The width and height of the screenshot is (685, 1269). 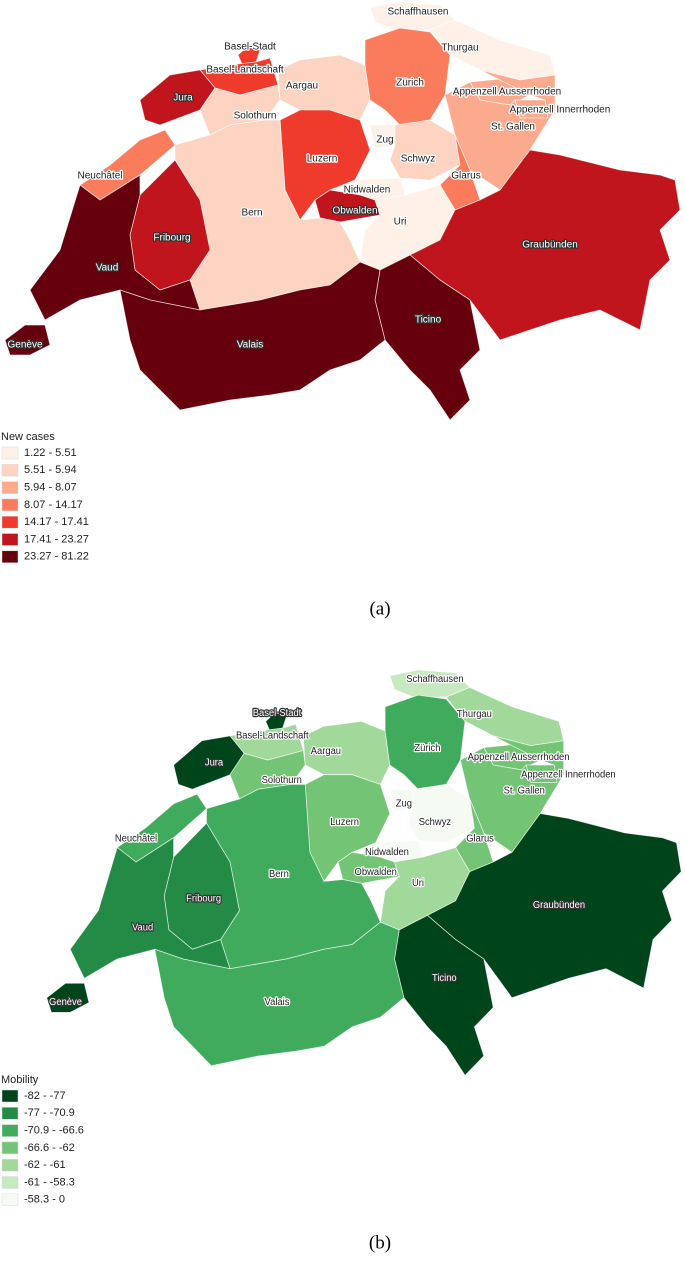 What do you see at coordinates (45, 1096) in the screenshot?
I see `legend-label: -82 - -77` at bounding box center [45, 1096].